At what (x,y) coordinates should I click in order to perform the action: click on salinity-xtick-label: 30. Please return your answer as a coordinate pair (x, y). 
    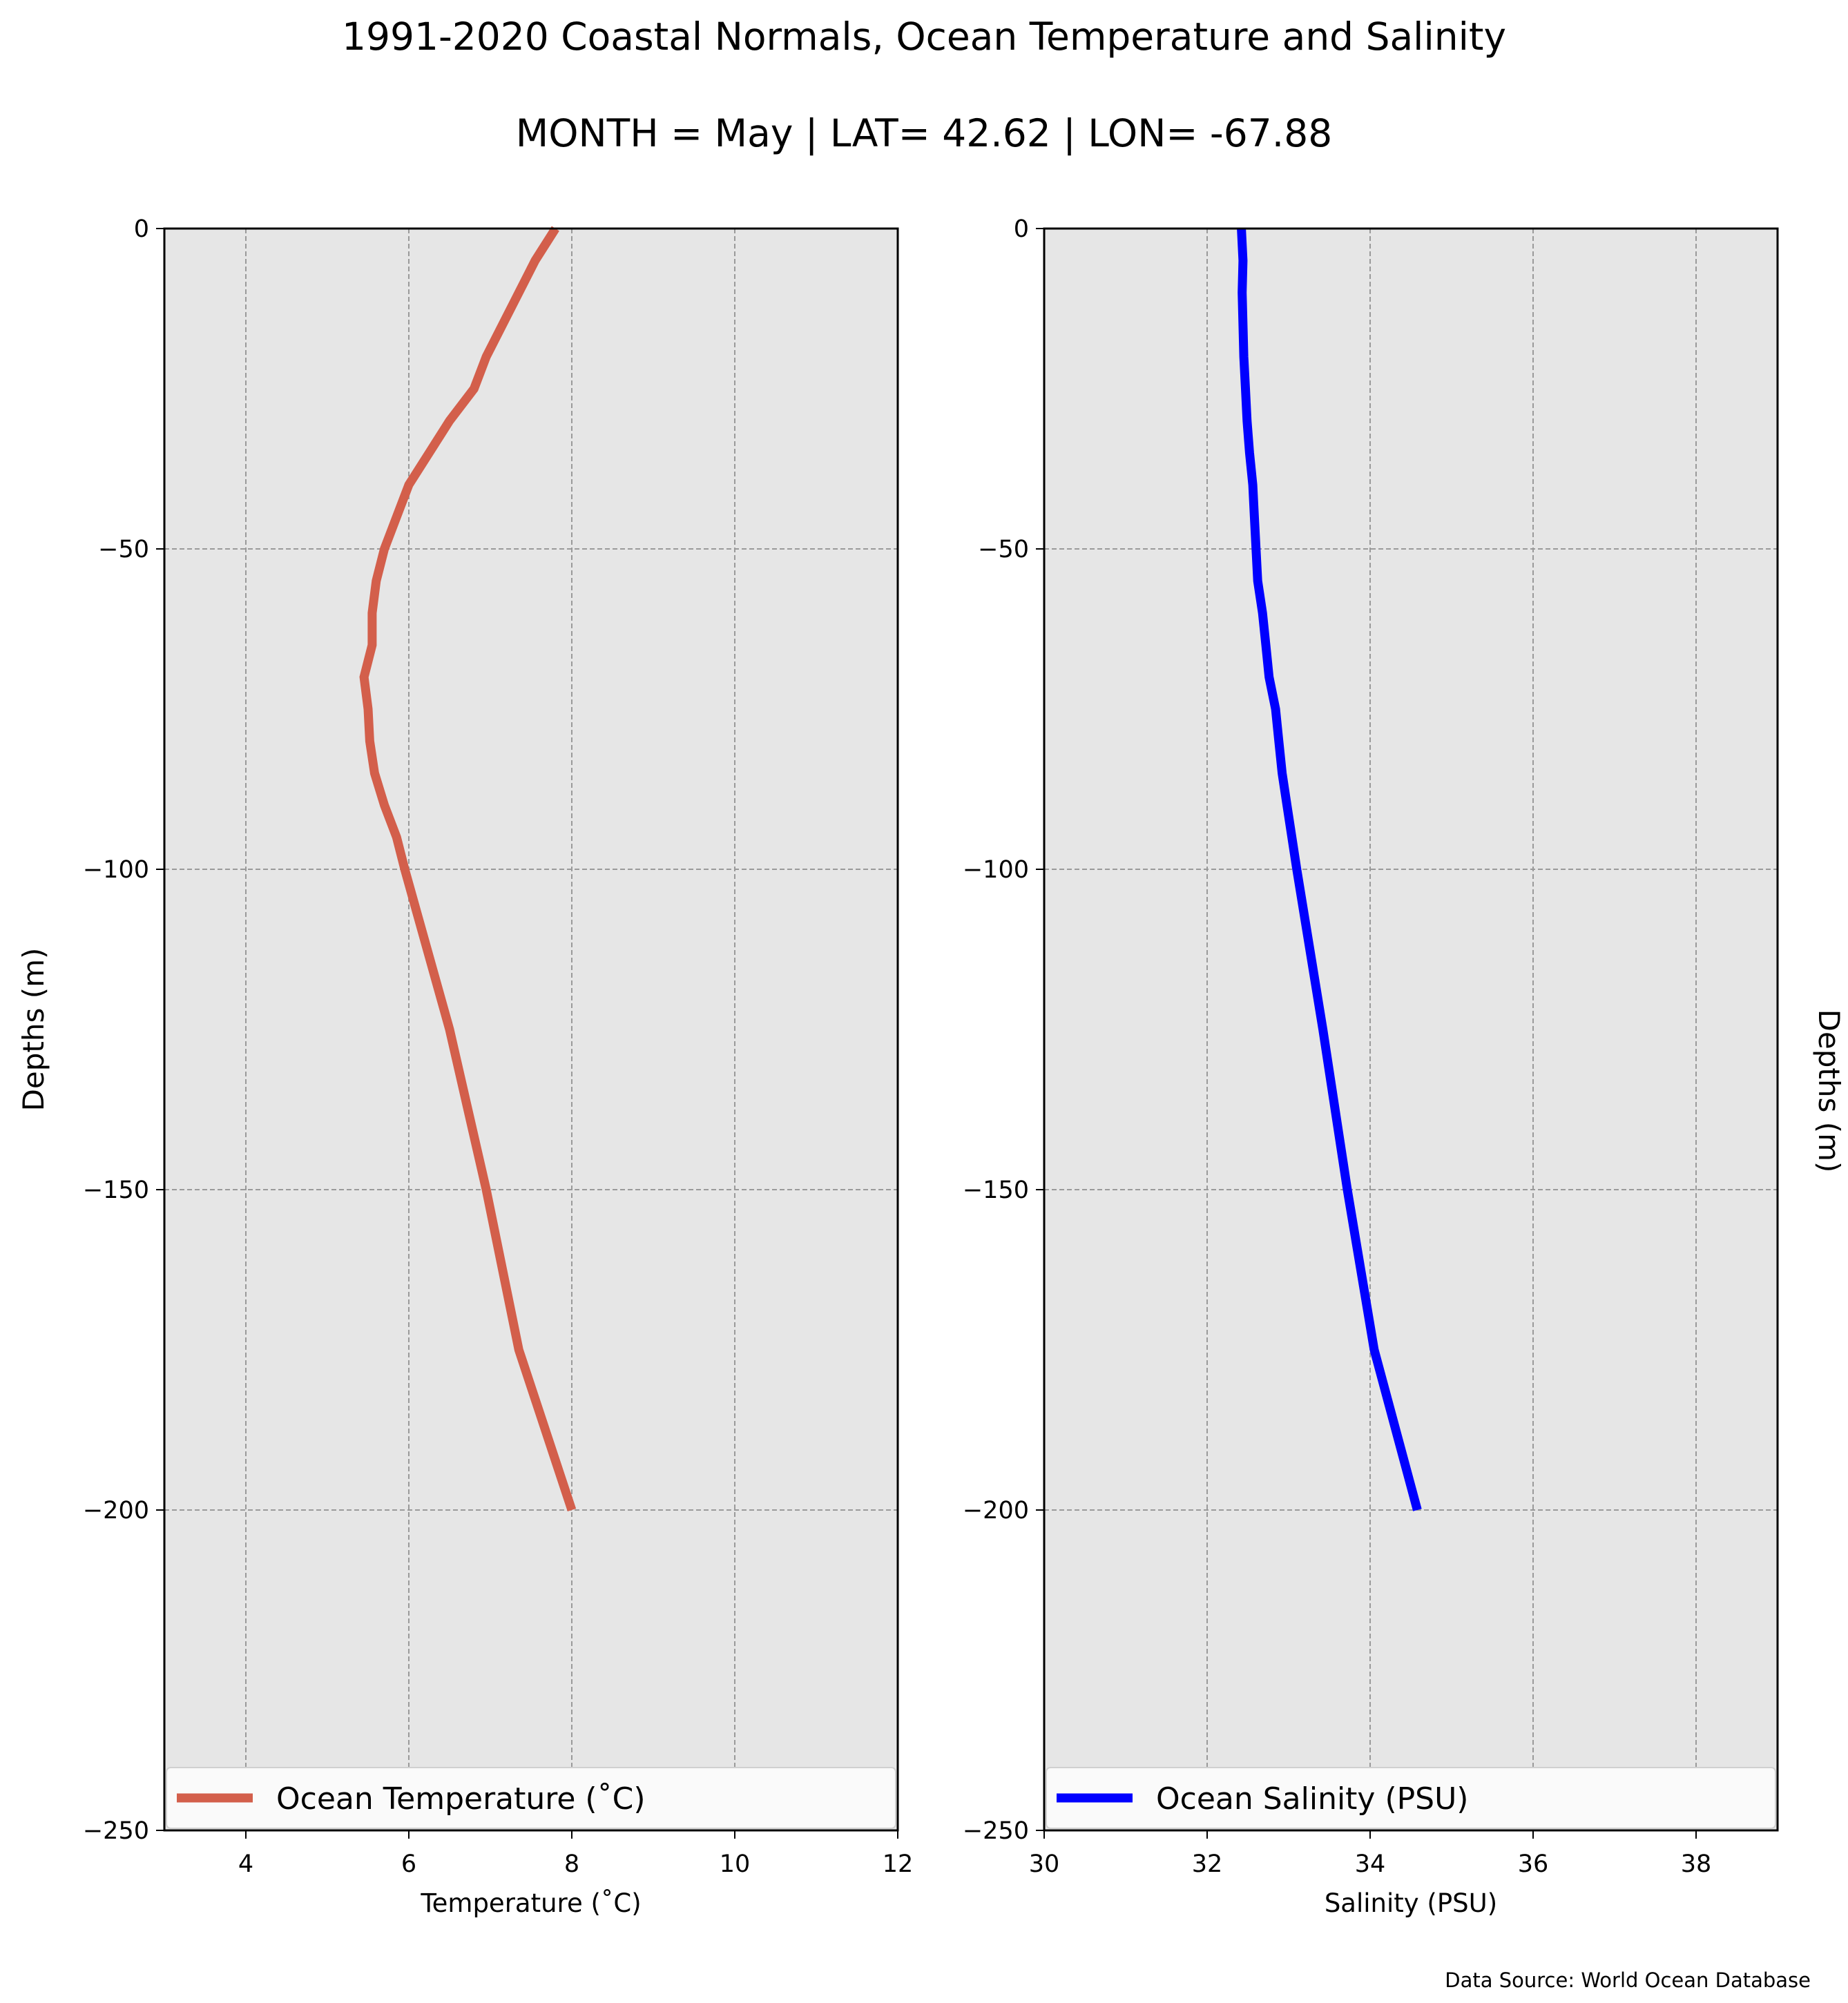
    Looking at the image, I should click on (1044, 1864).